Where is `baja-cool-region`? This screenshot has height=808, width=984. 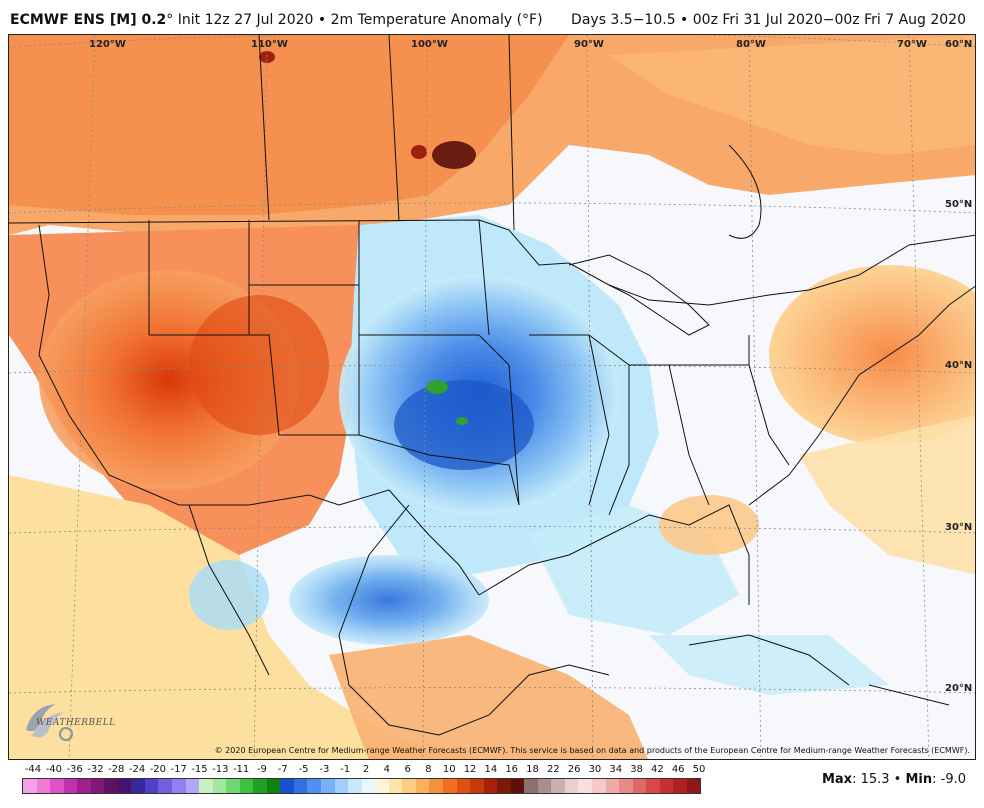
baja-cool-region is located at coordinates (229, 595).